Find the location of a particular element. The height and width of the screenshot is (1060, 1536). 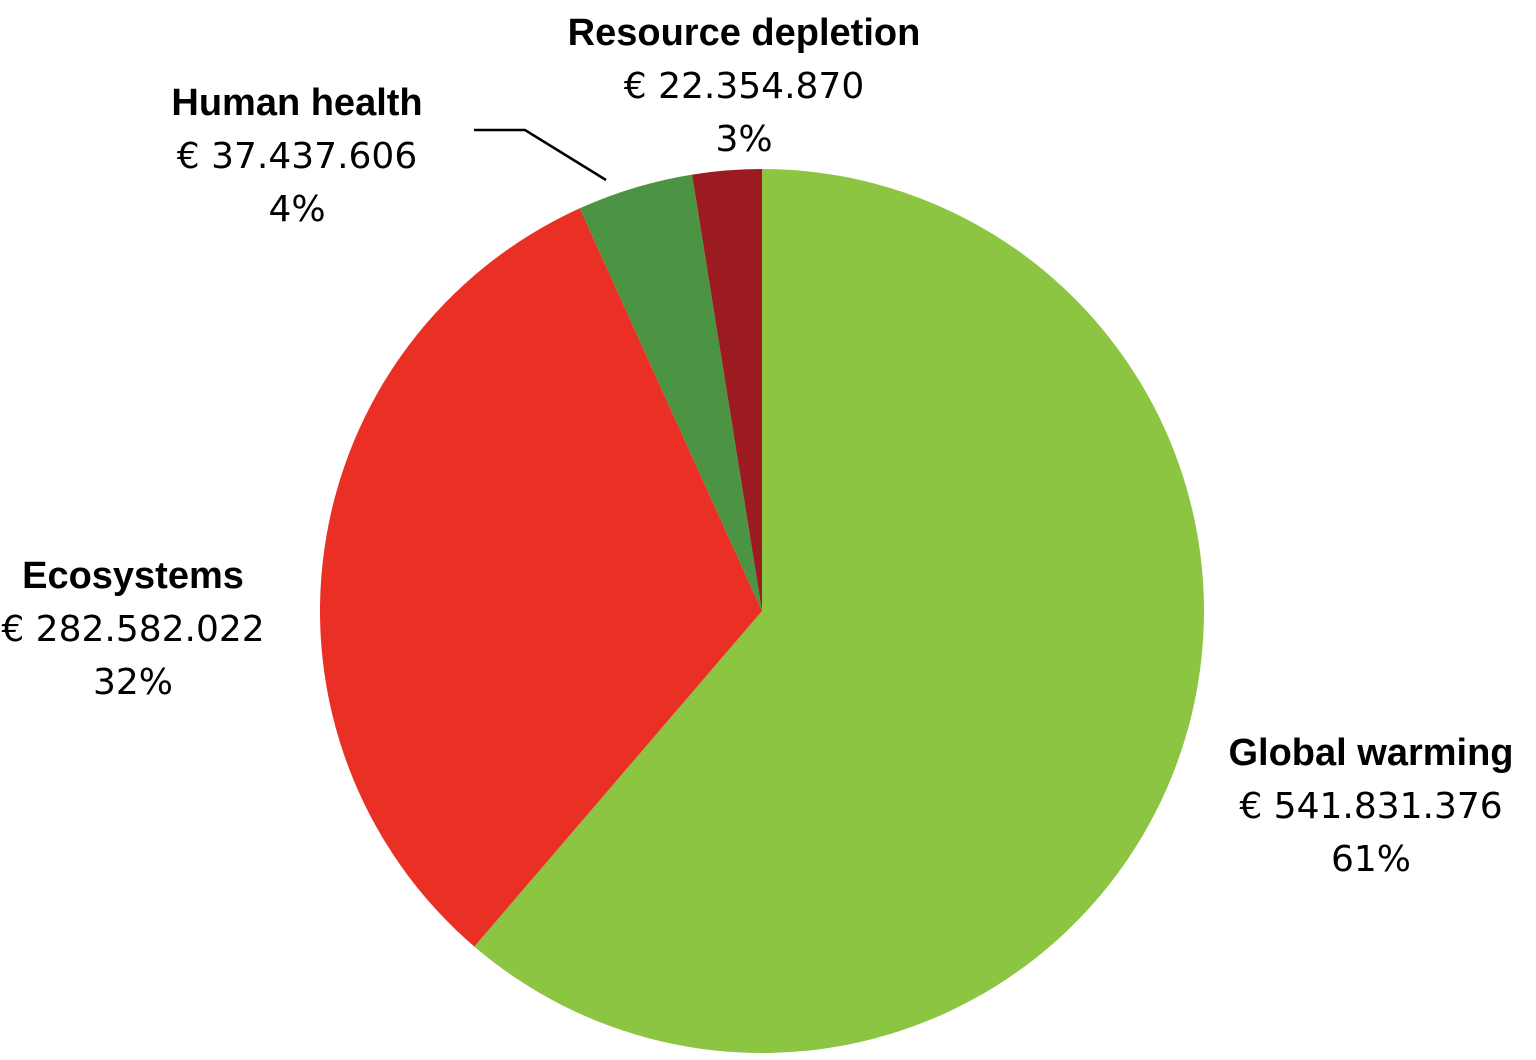

label-group-global-warming: Global warming € 541.831.376 61% is located at coordinates (1370, 806).